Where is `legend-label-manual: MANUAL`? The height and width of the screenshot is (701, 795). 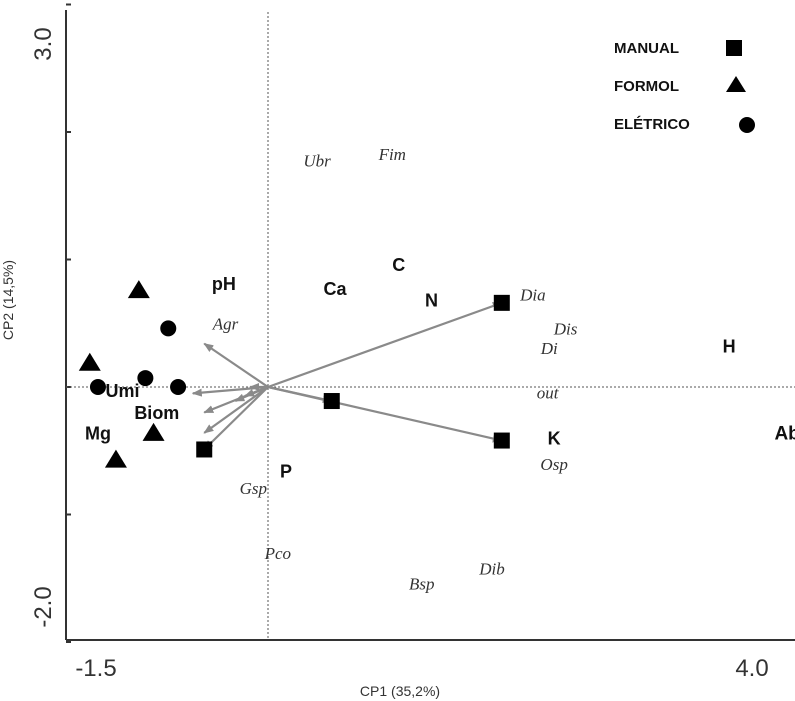 legend-label-manual: MANUAL is located at coordinates (646, 48).